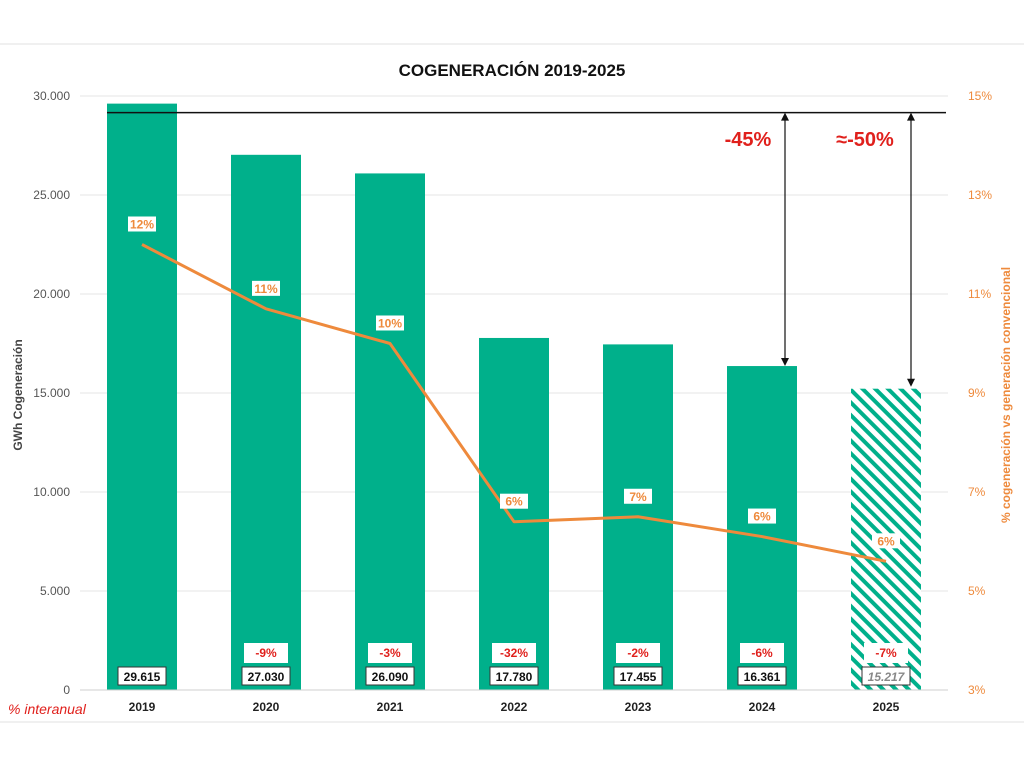 The height and width of the screenshot is (773, 1024). I want to click on yoy-label: -9%, so click(266, 653).